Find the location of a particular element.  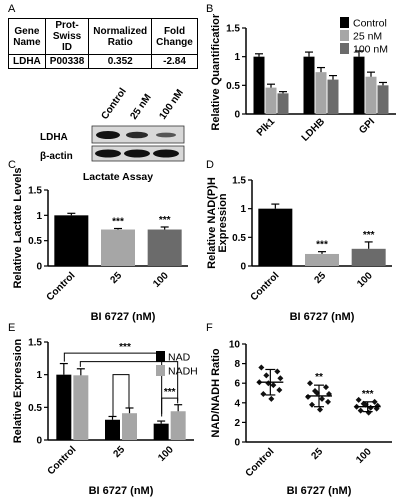

panel-letter-e: E is located at coordinates (12, 328).